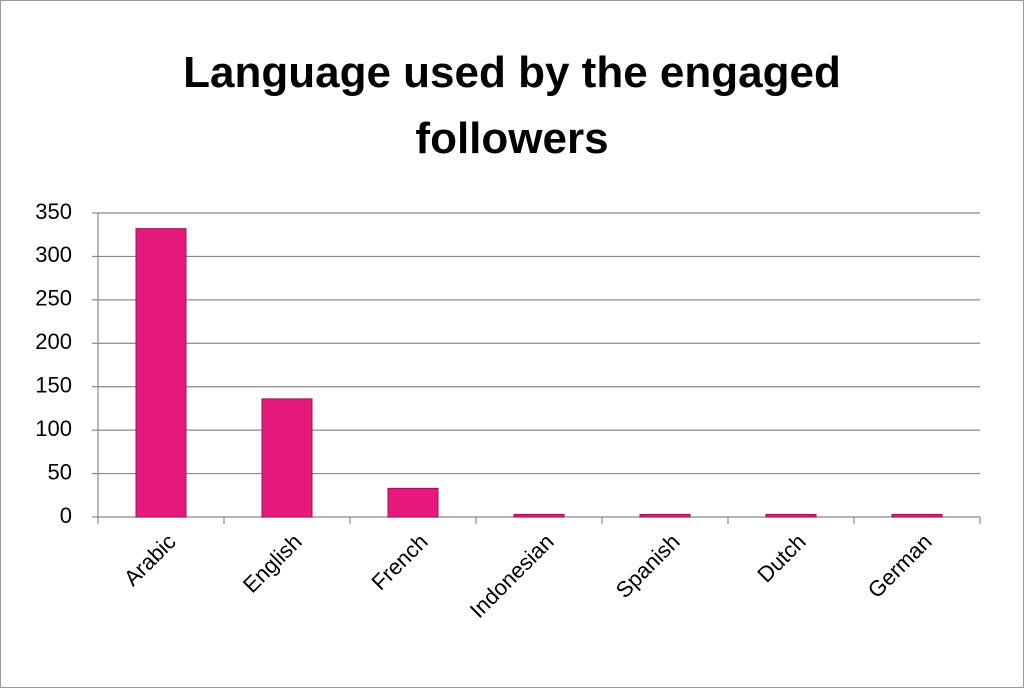 This screenshot has width=1024, height=688. I want to click on y-tick-label: 0, so click(66, 515).